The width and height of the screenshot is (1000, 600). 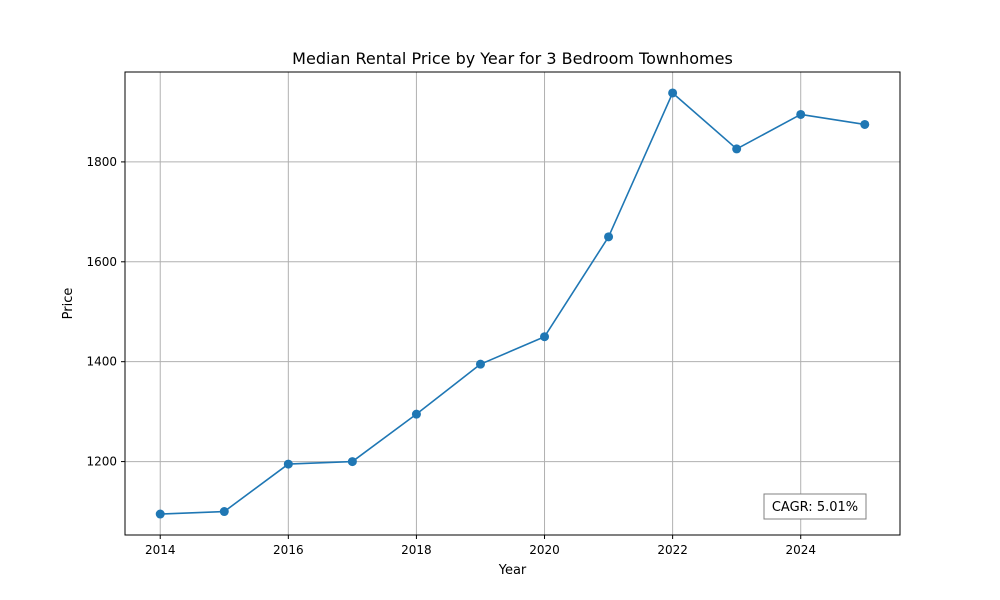 What do you see at coordinates (865, 124) in the screenshot?
I see `data-point-2025` at bounding box center [865, 124].